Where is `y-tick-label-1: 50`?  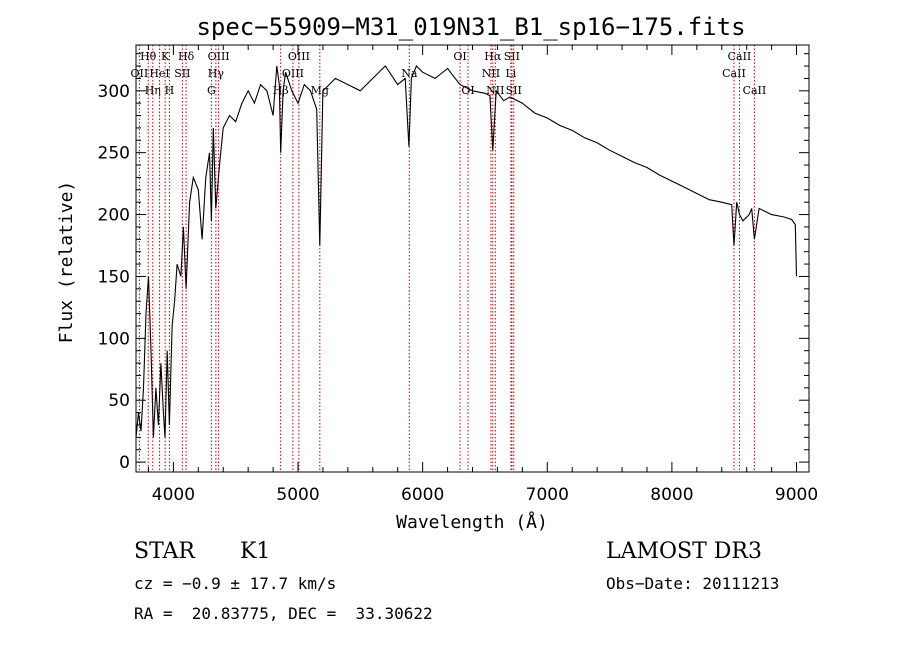 y-tick-label-1: 50 is located at coordinates (119, 401).